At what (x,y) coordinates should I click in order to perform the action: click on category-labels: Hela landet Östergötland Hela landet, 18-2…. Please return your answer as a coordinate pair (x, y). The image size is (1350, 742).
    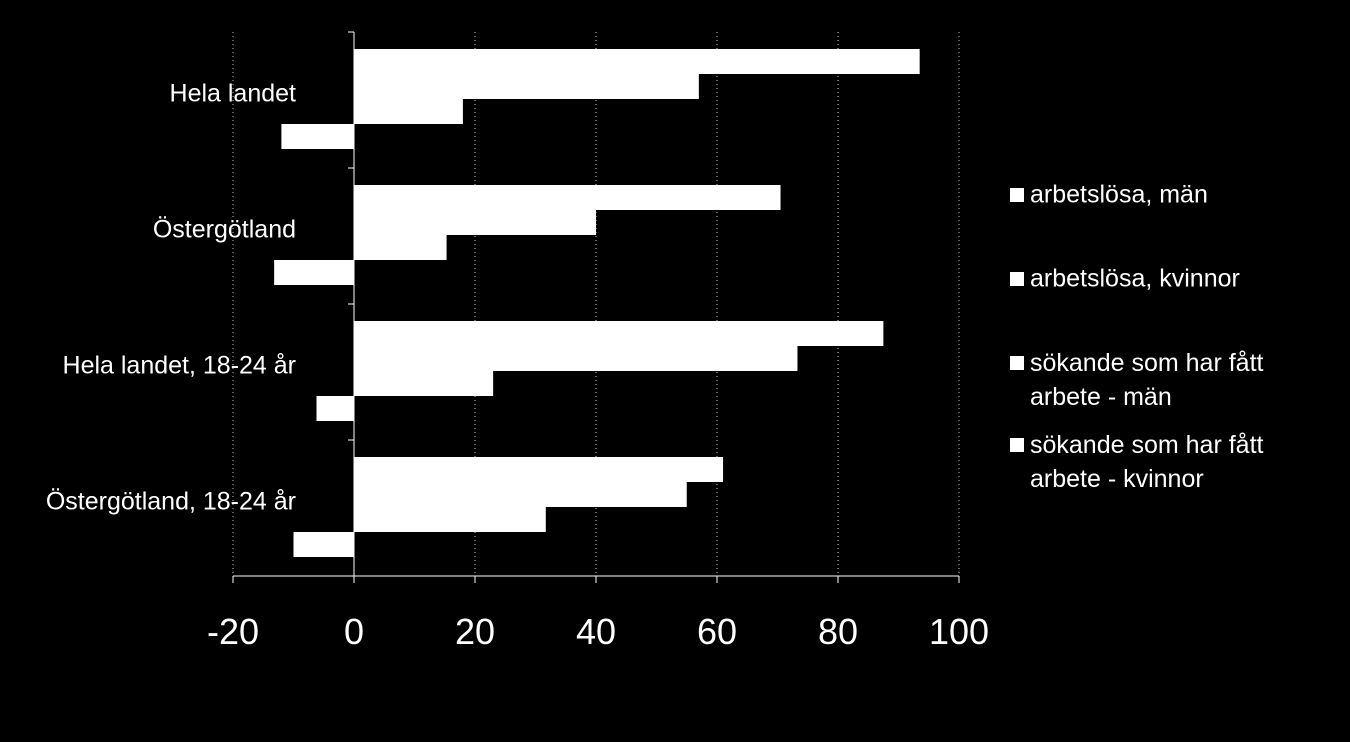
    Looking at the image, I should click on (171, 298).